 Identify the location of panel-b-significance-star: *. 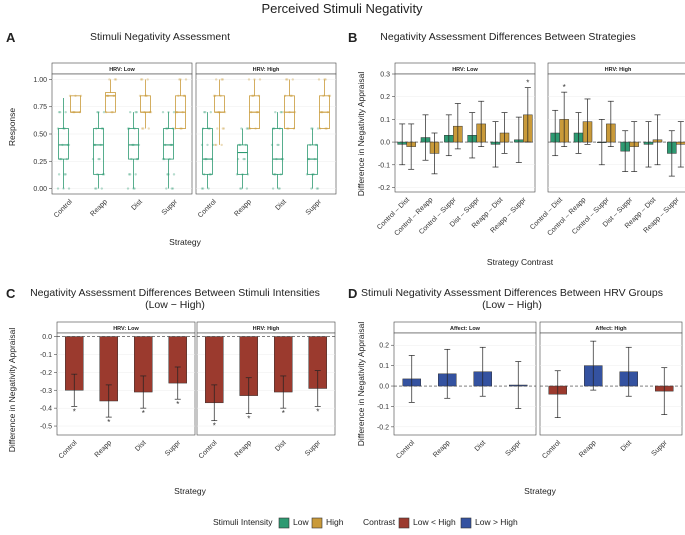
(564, 87).